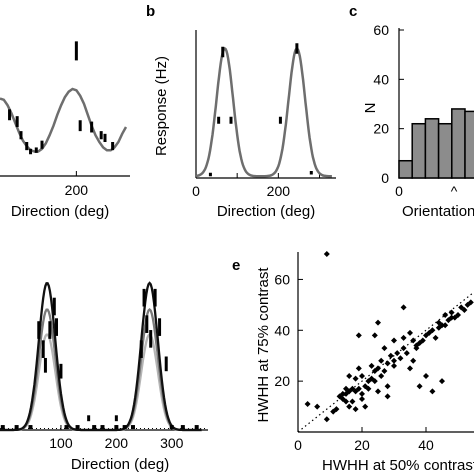  What do you see at coordinates (120, 464) in the screenshot?
I see `panel-d-x-axis-label: Direction (deg)` at bounding box center [120, 464].